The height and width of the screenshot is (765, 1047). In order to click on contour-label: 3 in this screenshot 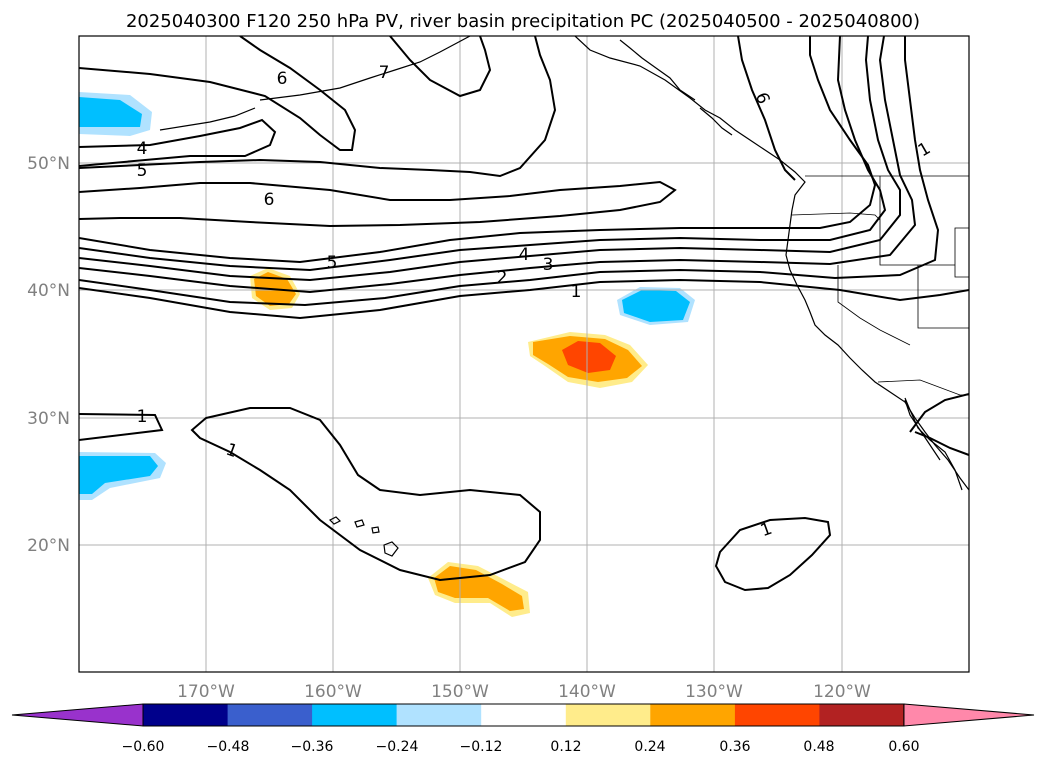, I will do `click(548, 265)`.